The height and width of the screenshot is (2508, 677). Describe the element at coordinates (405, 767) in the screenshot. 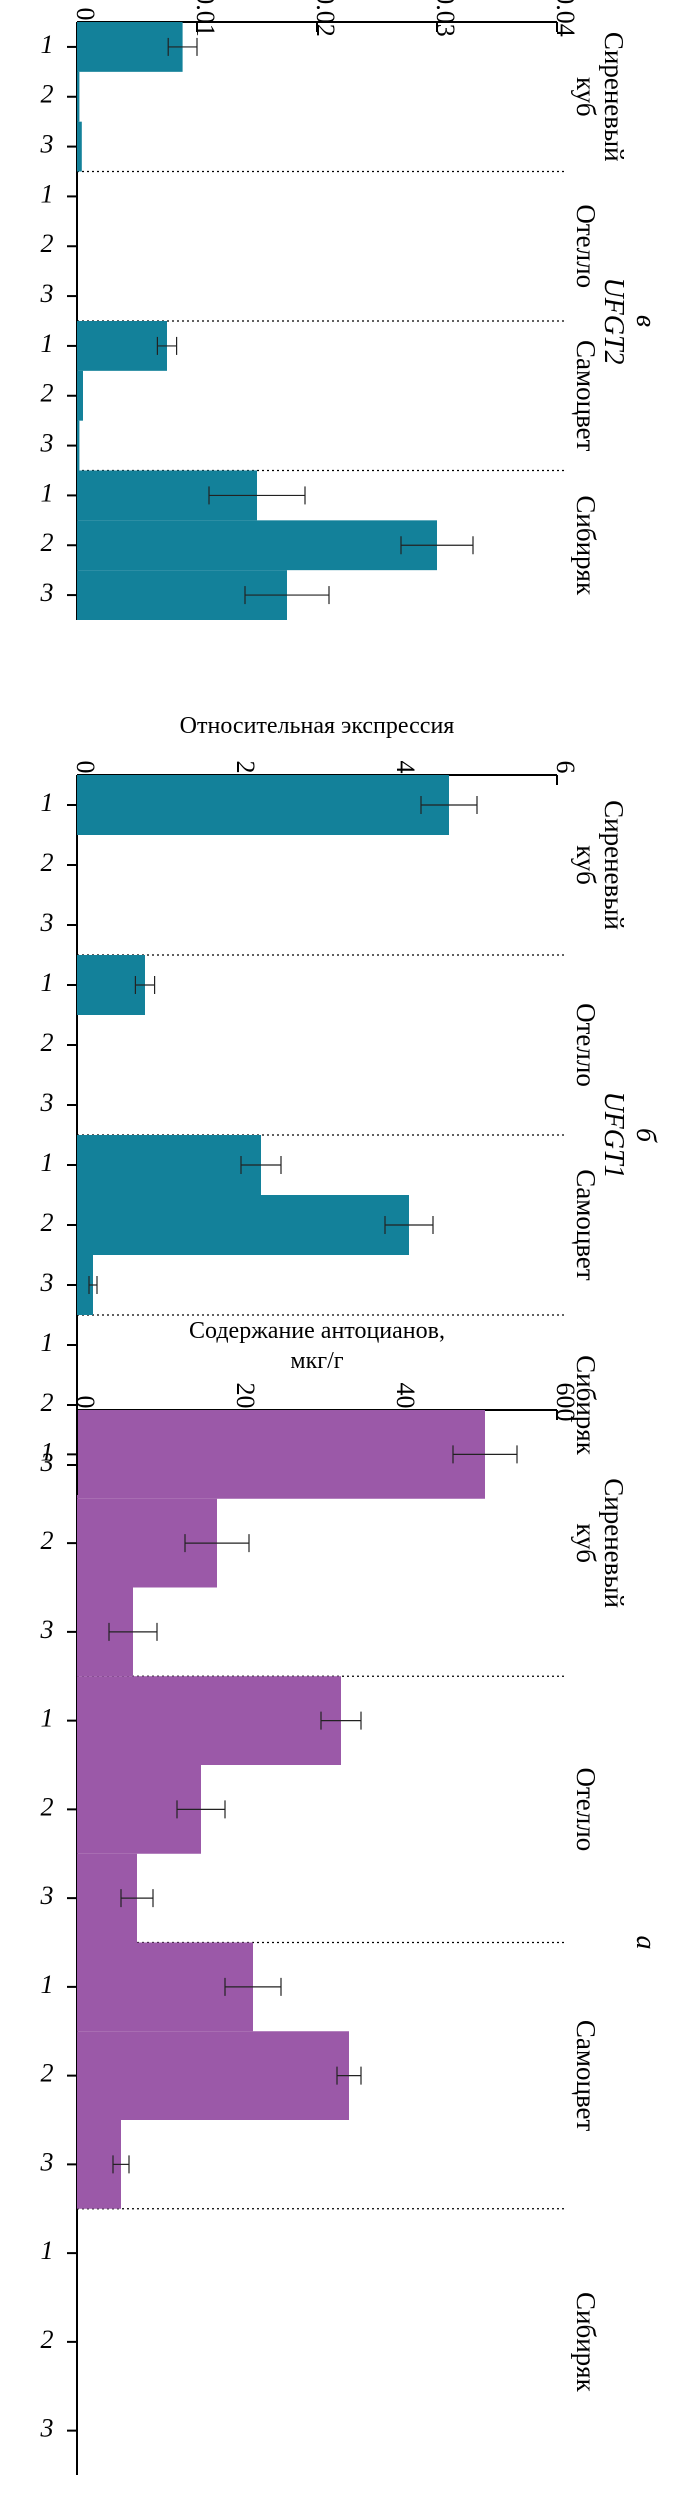

I see `value-tick-label: 4` at that location.